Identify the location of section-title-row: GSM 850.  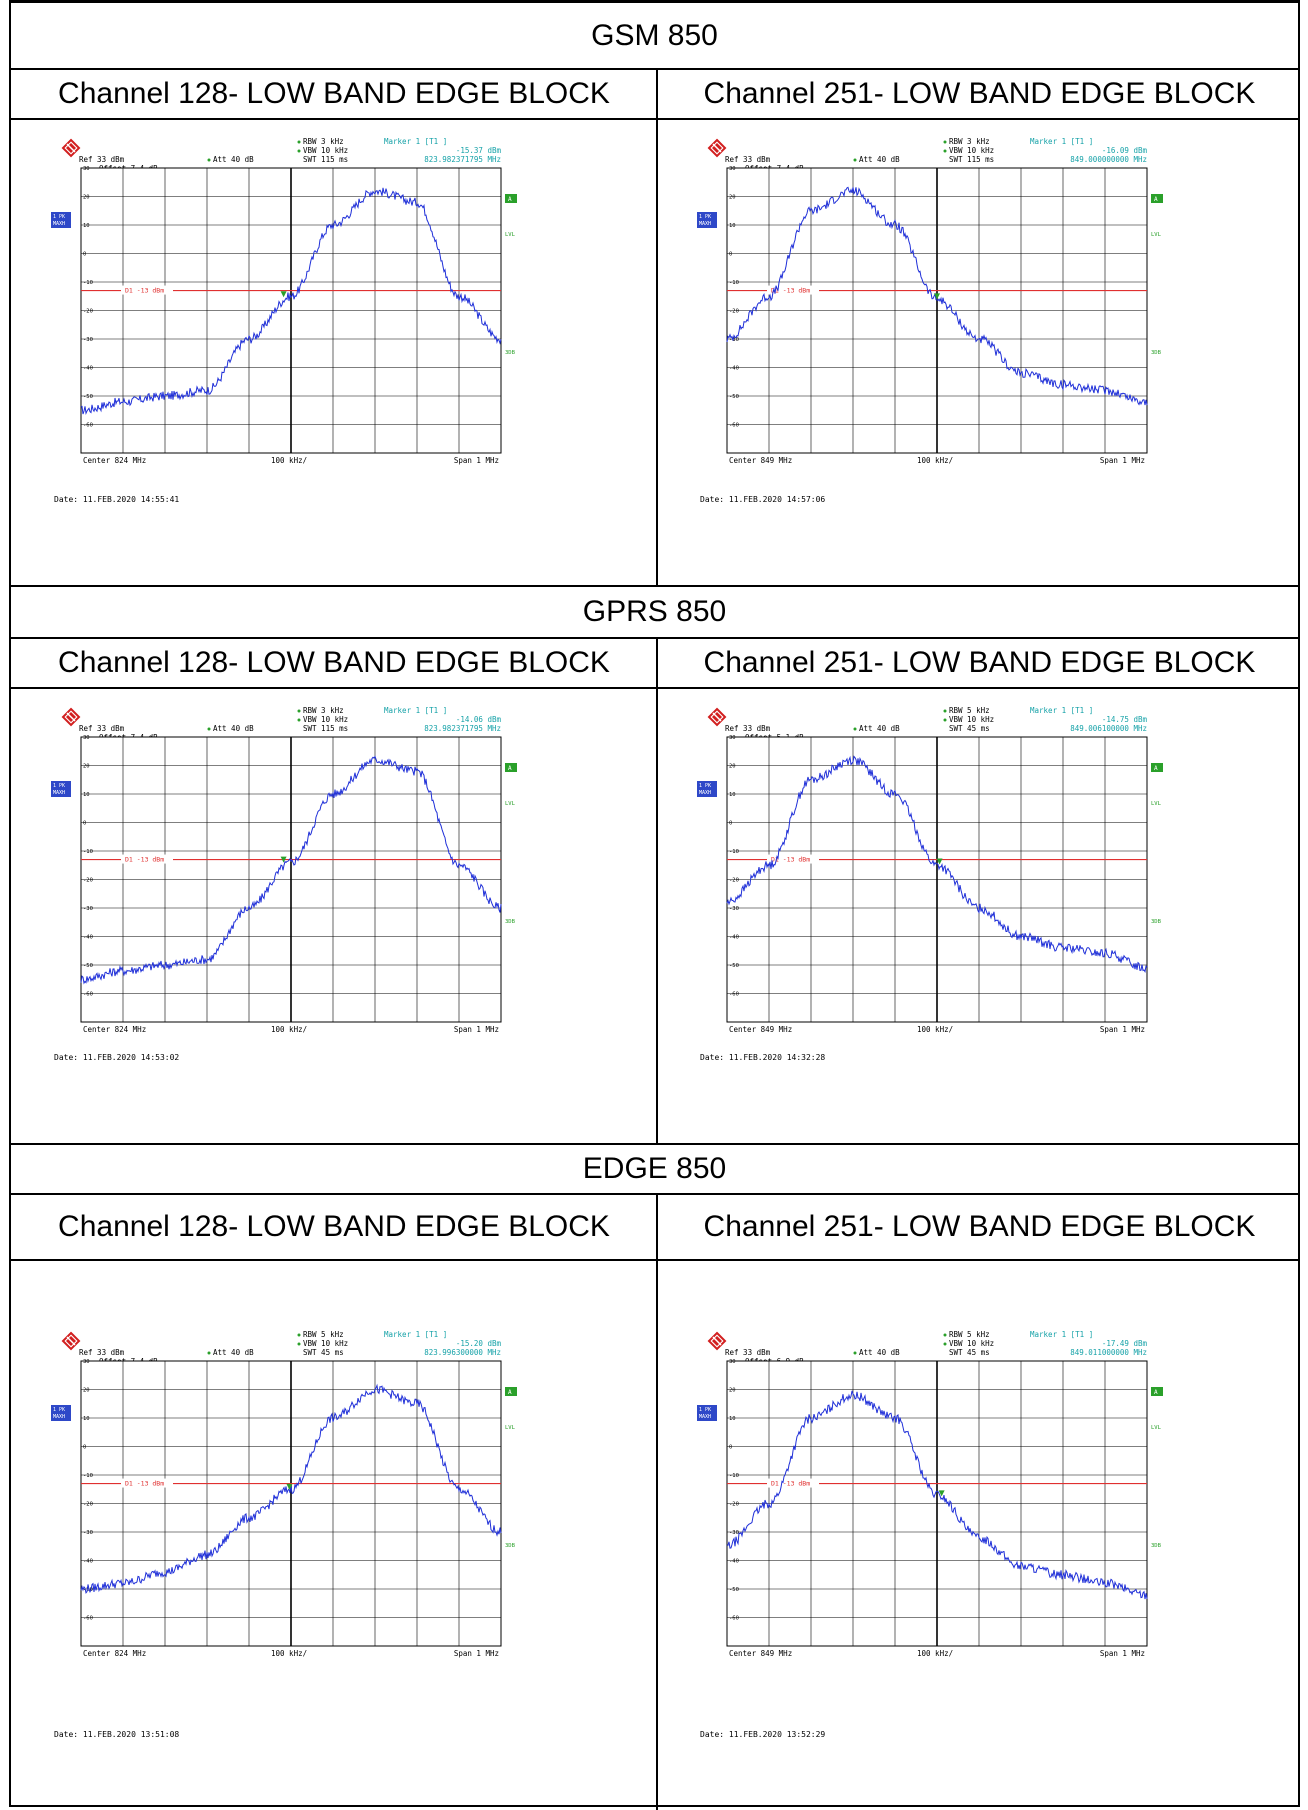
(654, 36).